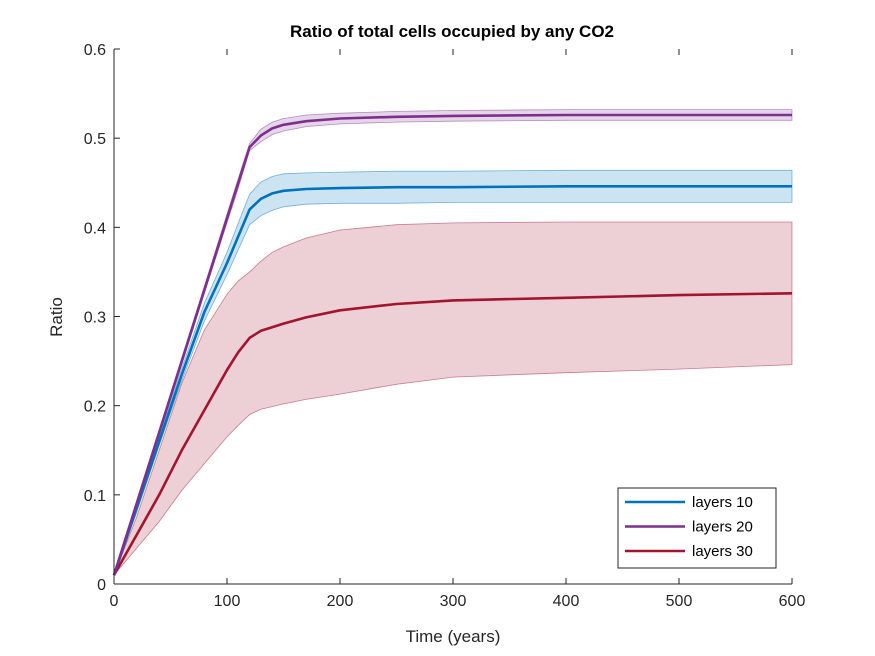 The image size is (875, 656). I want to click on legend-label-1: layers 10, so click(722, 502).